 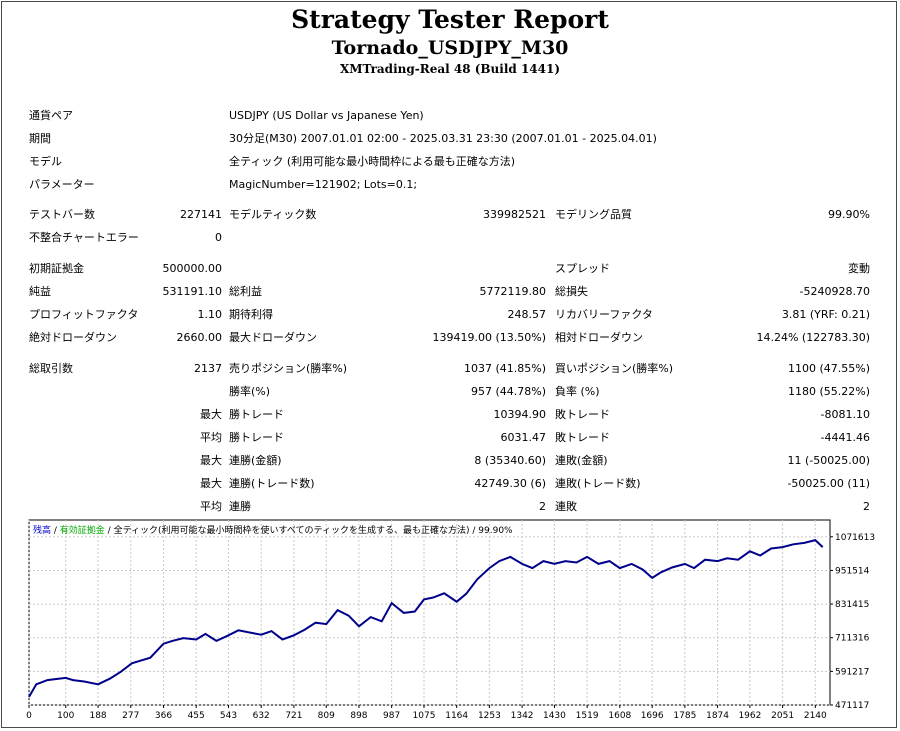 I want to click on pf-value: 1.10, so click(x=210, y=314).